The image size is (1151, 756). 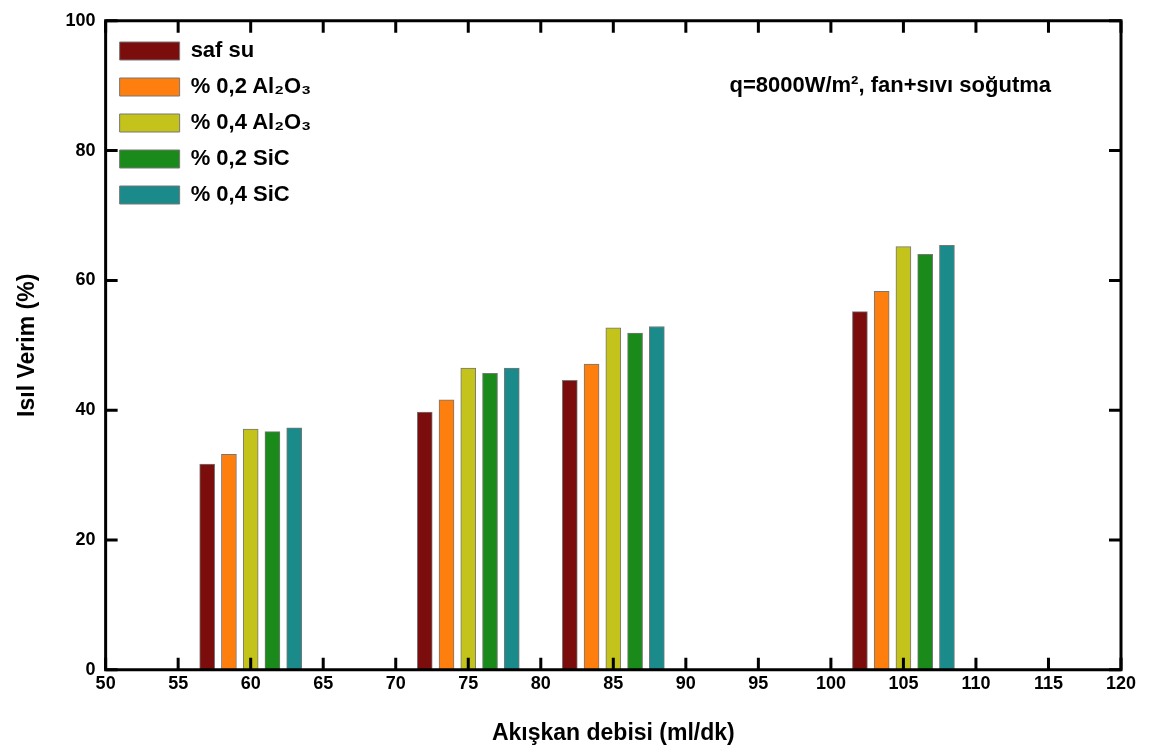 I want to click on x-tick-label: 55, so click(x=178, y=682).